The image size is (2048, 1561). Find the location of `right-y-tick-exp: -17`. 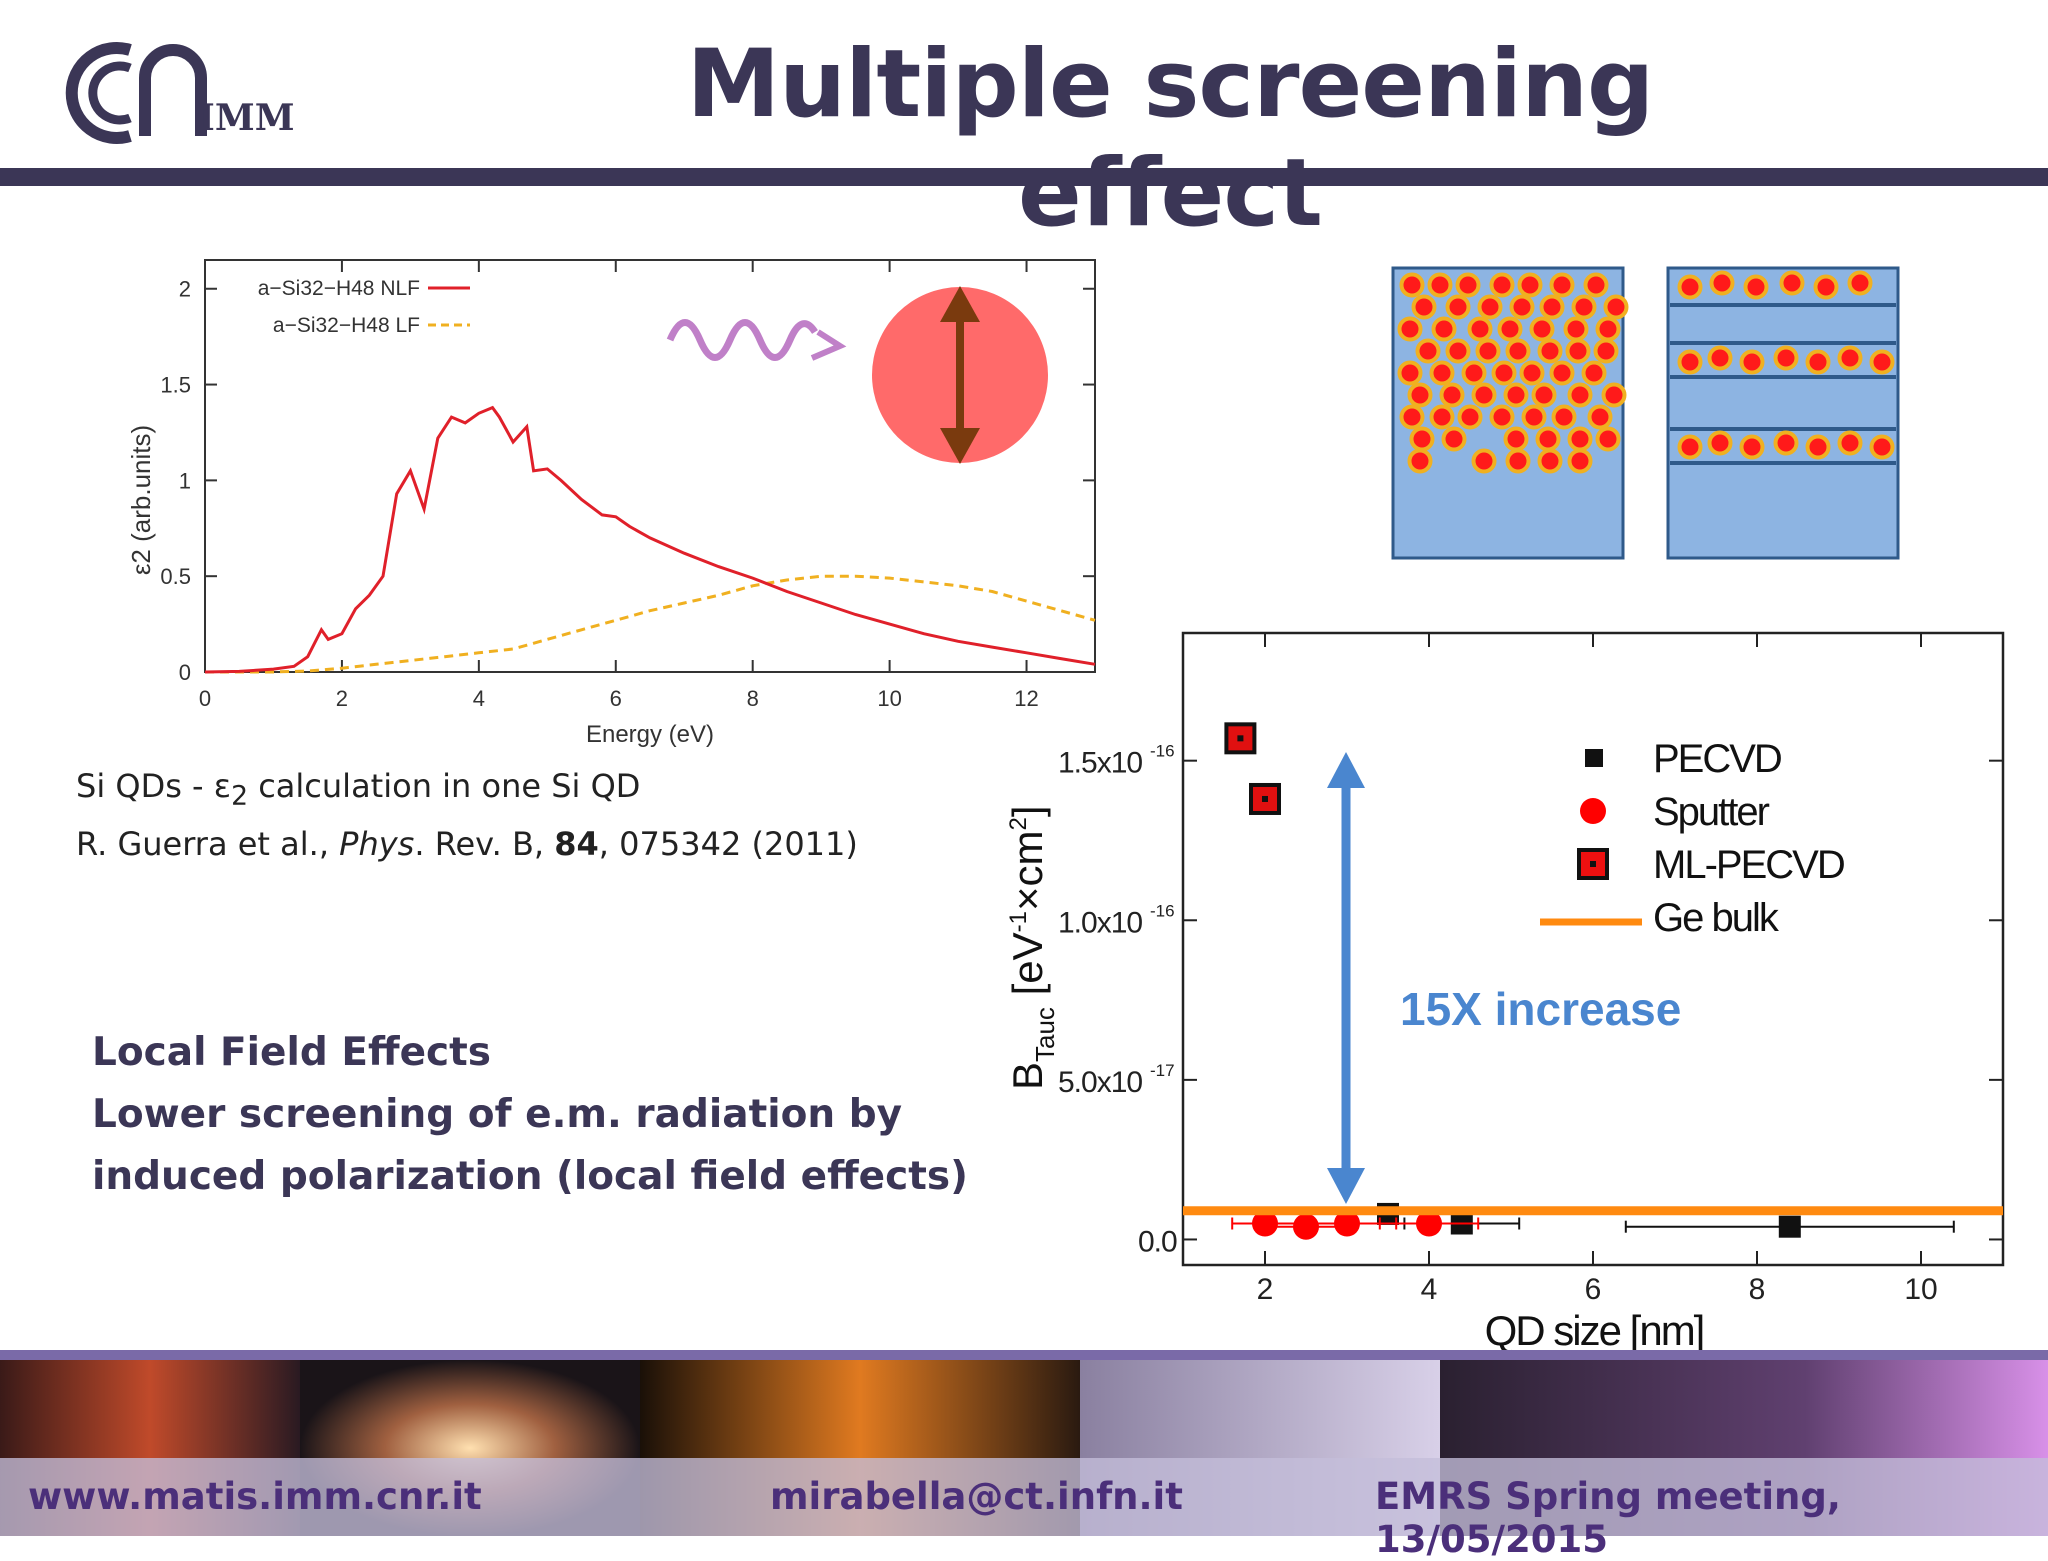

right-y-tick-exp: -17 is located at coordinates (1162, 1070).